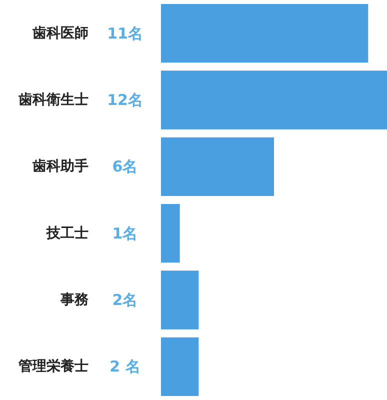 The width and height of the screenshot is (387, 400). Describe the element at coordinates (125, 300) in the screenshot. I see `data-label: 2名` at that location.